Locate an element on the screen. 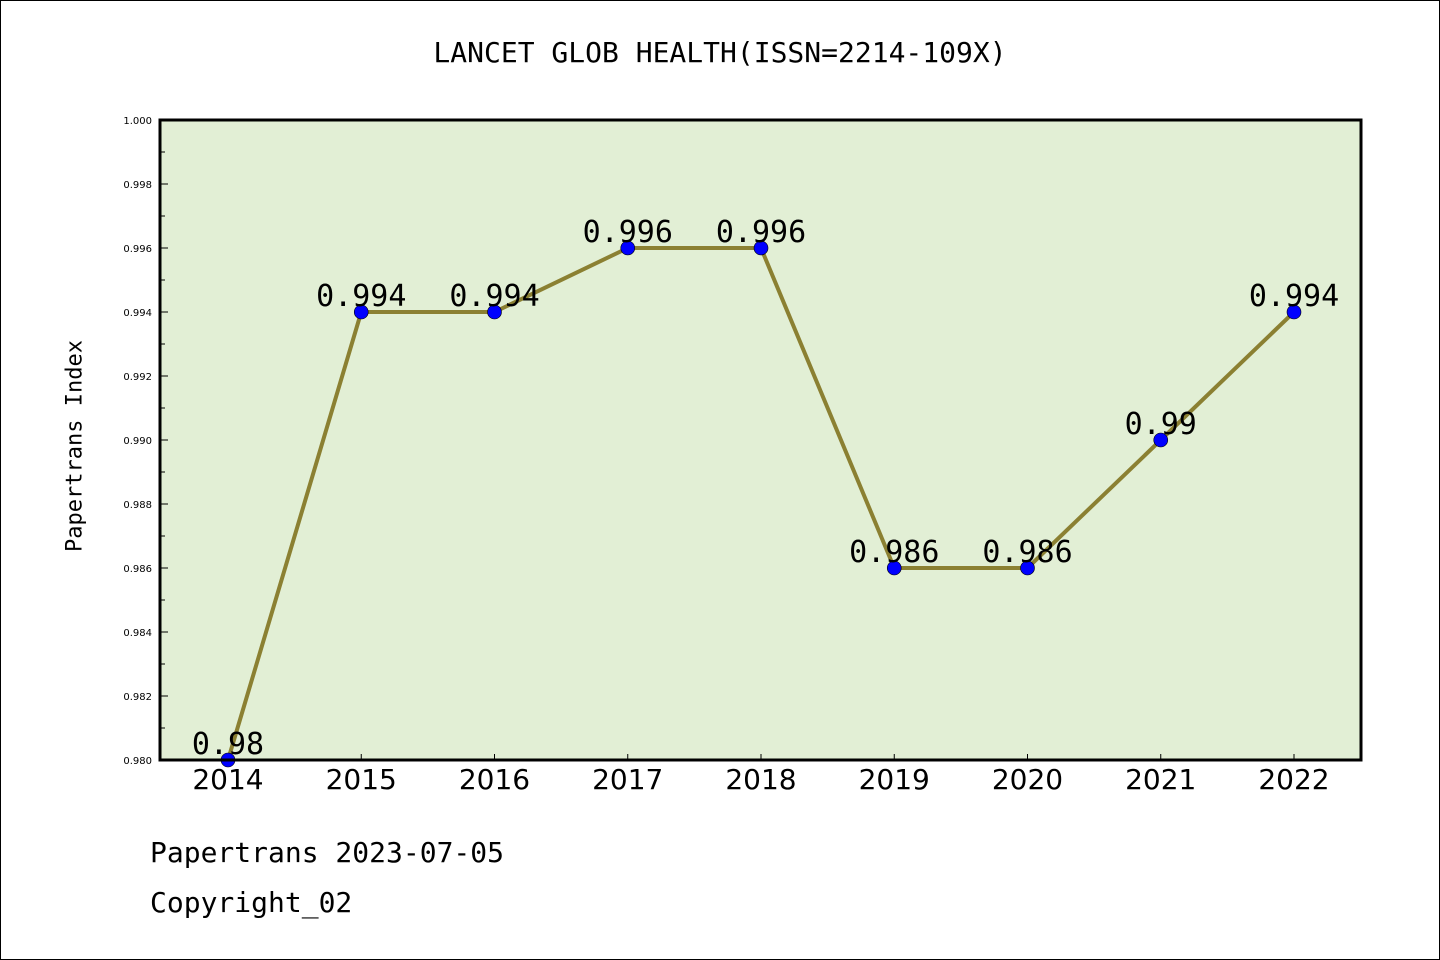 The width and height of the screenshot is (1440, 960). chart-title: LANCET GLOB HEALTH(ISSN=2214-109X) is located at coordinates (720, 52).